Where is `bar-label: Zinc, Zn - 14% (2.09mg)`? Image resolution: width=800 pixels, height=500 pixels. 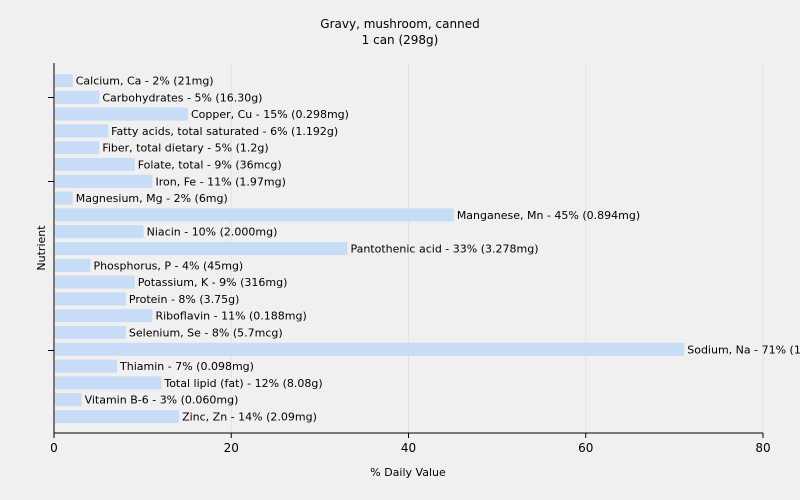 bar-label: Zinc, Zn - 14% (2.09mg) is located at coordinates (249, 417).